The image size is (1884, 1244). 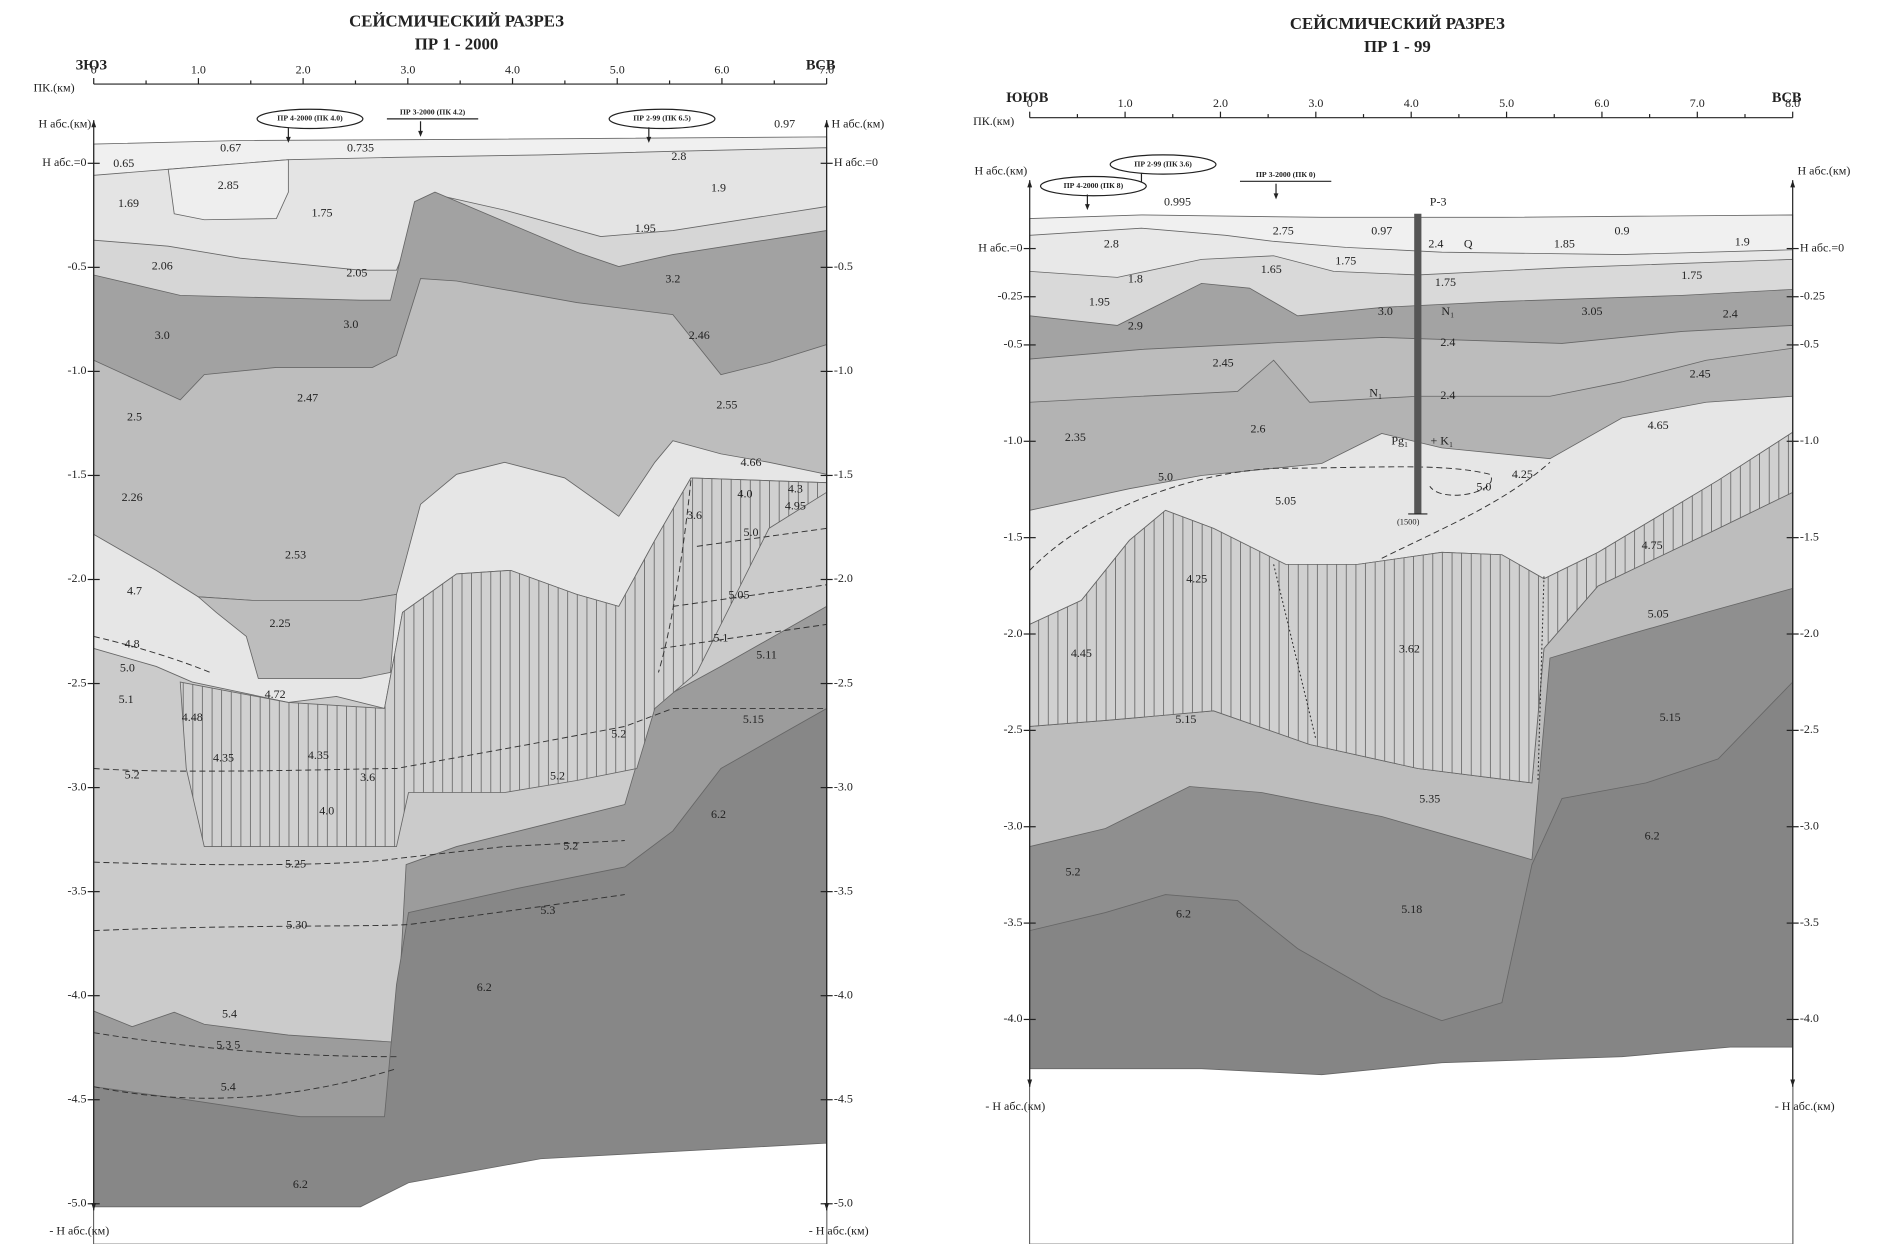 I want to click on profile-ellipse, so click(x=662, y=119).